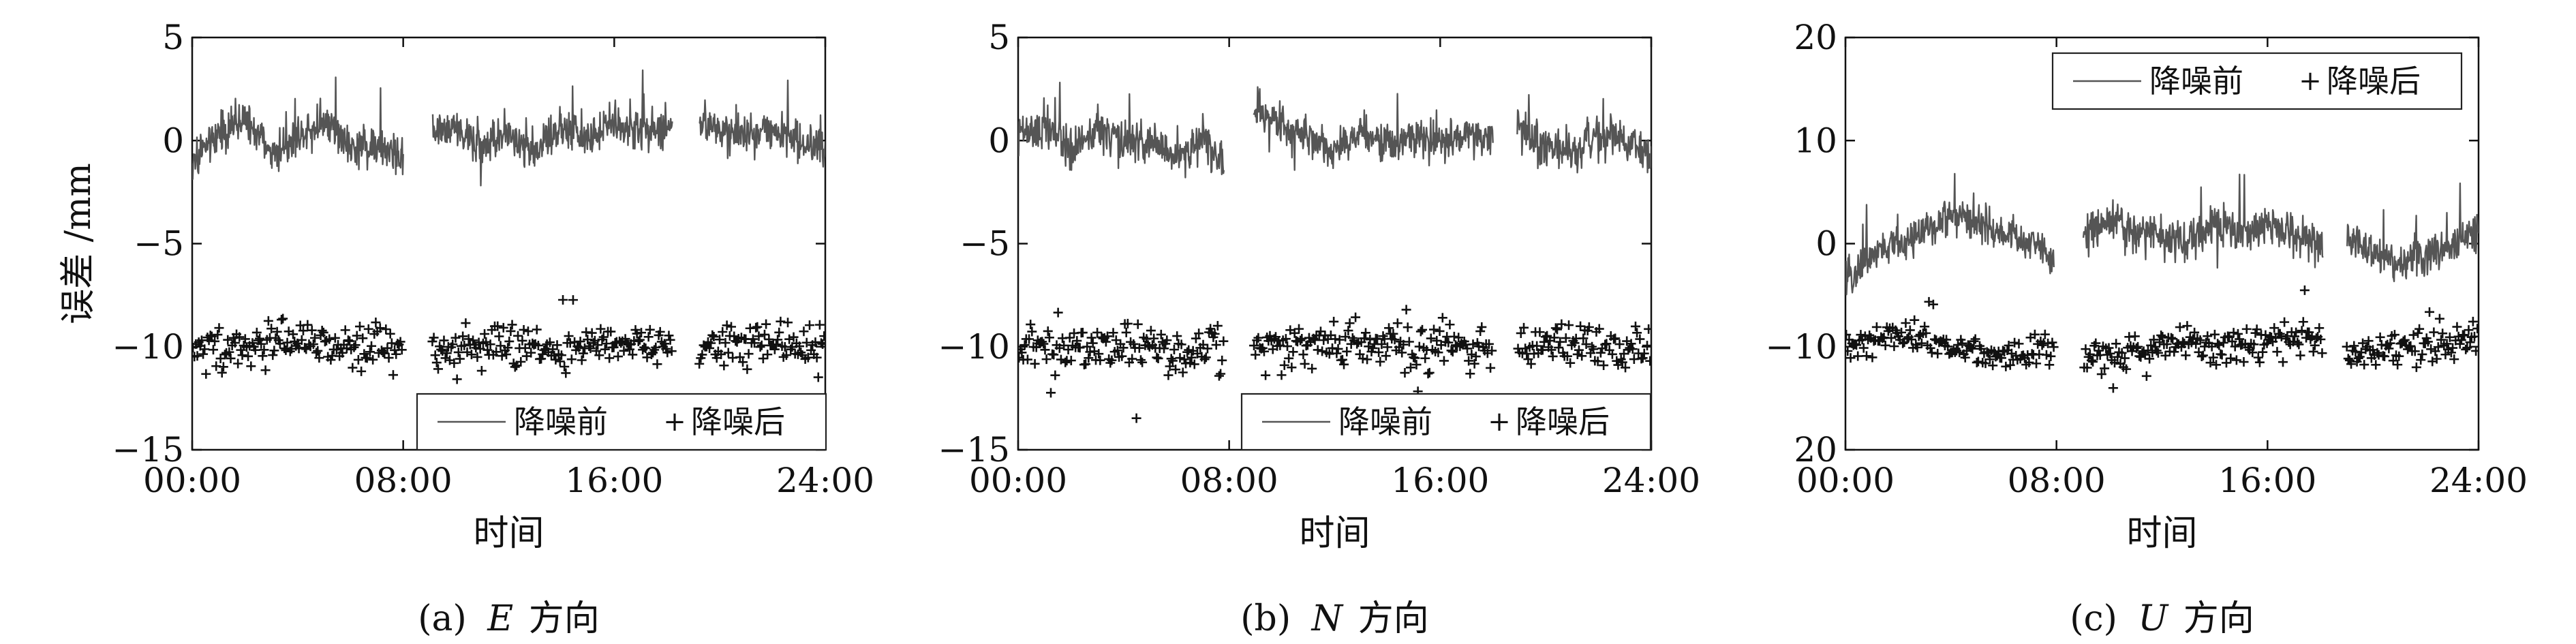 The image size is (2576, 644). Describe the element at coordinates (1229, 481) in the screenshot. I see `x-tick-label-1: 08:00` at that location.